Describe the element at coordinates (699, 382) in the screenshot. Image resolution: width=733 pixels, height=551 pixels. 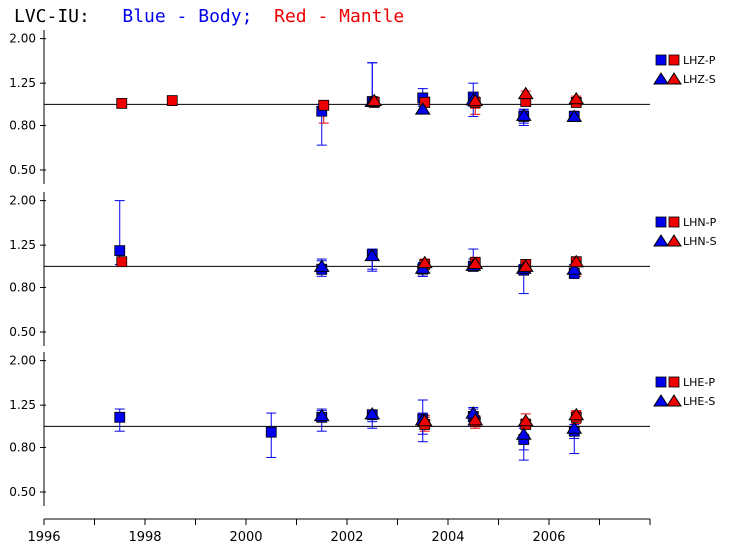
I see `legend-label: LHE-P` at that location.